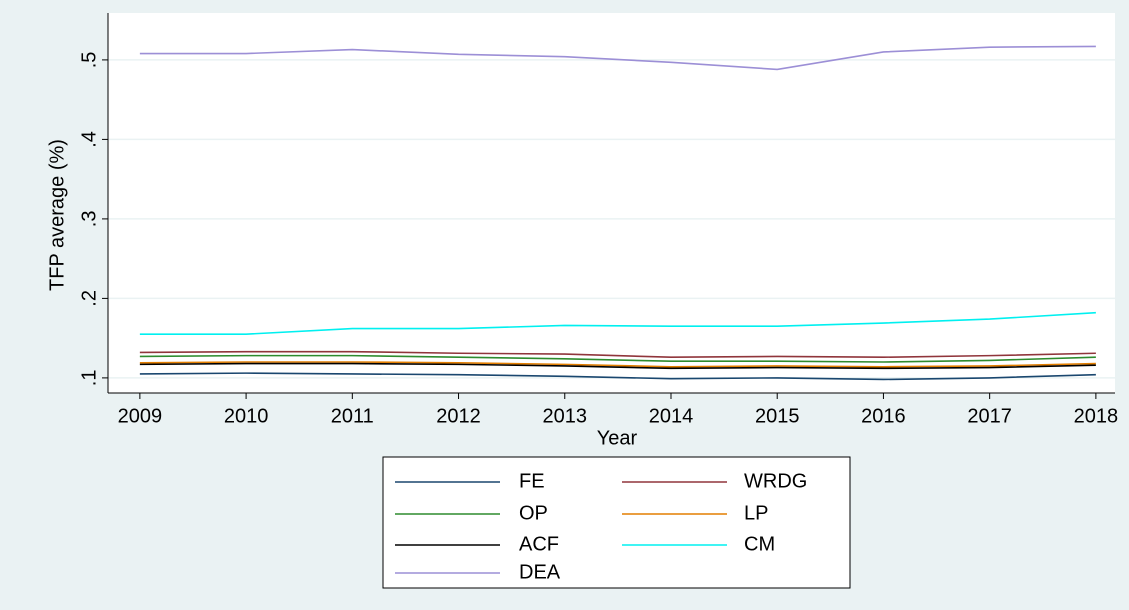 This screenshot has width=1129, height=610. Describe the element at coordinates (777, 416) in the screenshot. I see `x-tick-label: 2015` at that location.